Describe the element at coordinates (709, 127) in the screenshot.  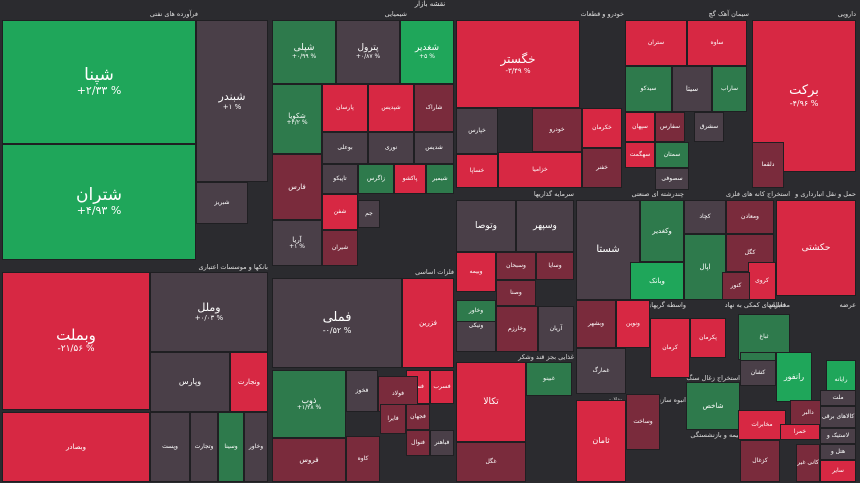
I see `stock-tile: سشرق` at that location.